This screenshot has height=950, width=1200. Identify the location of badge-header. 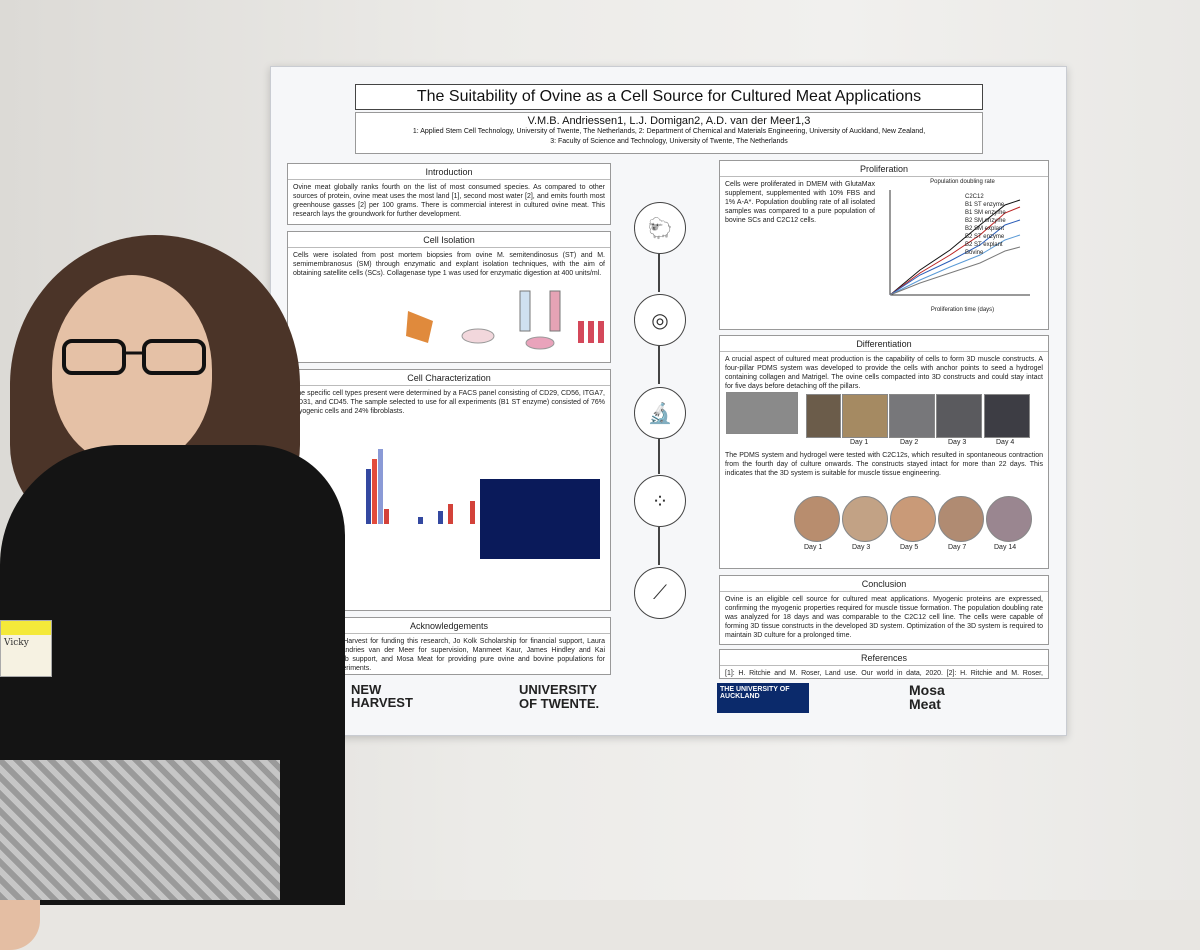
(26, 628).